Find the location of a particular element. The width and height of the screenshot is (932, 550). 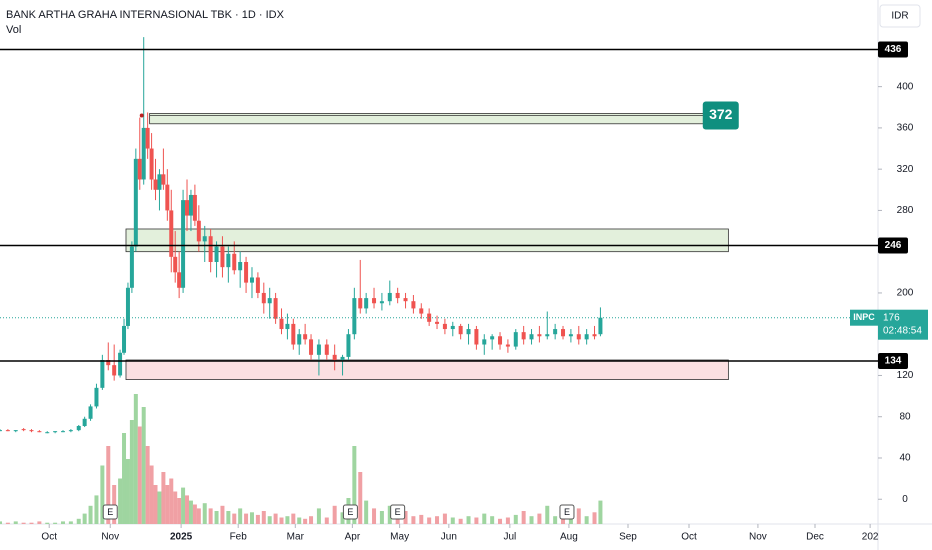

last-price: 176 is located at coordinates (891, 317).